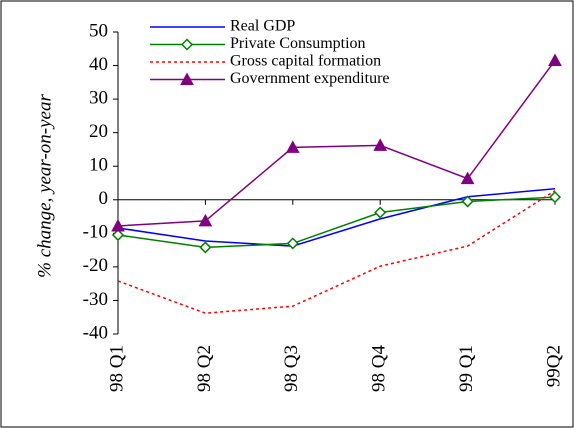  I want to click on x-tick-label: 98 Q3, so click(291, 368).